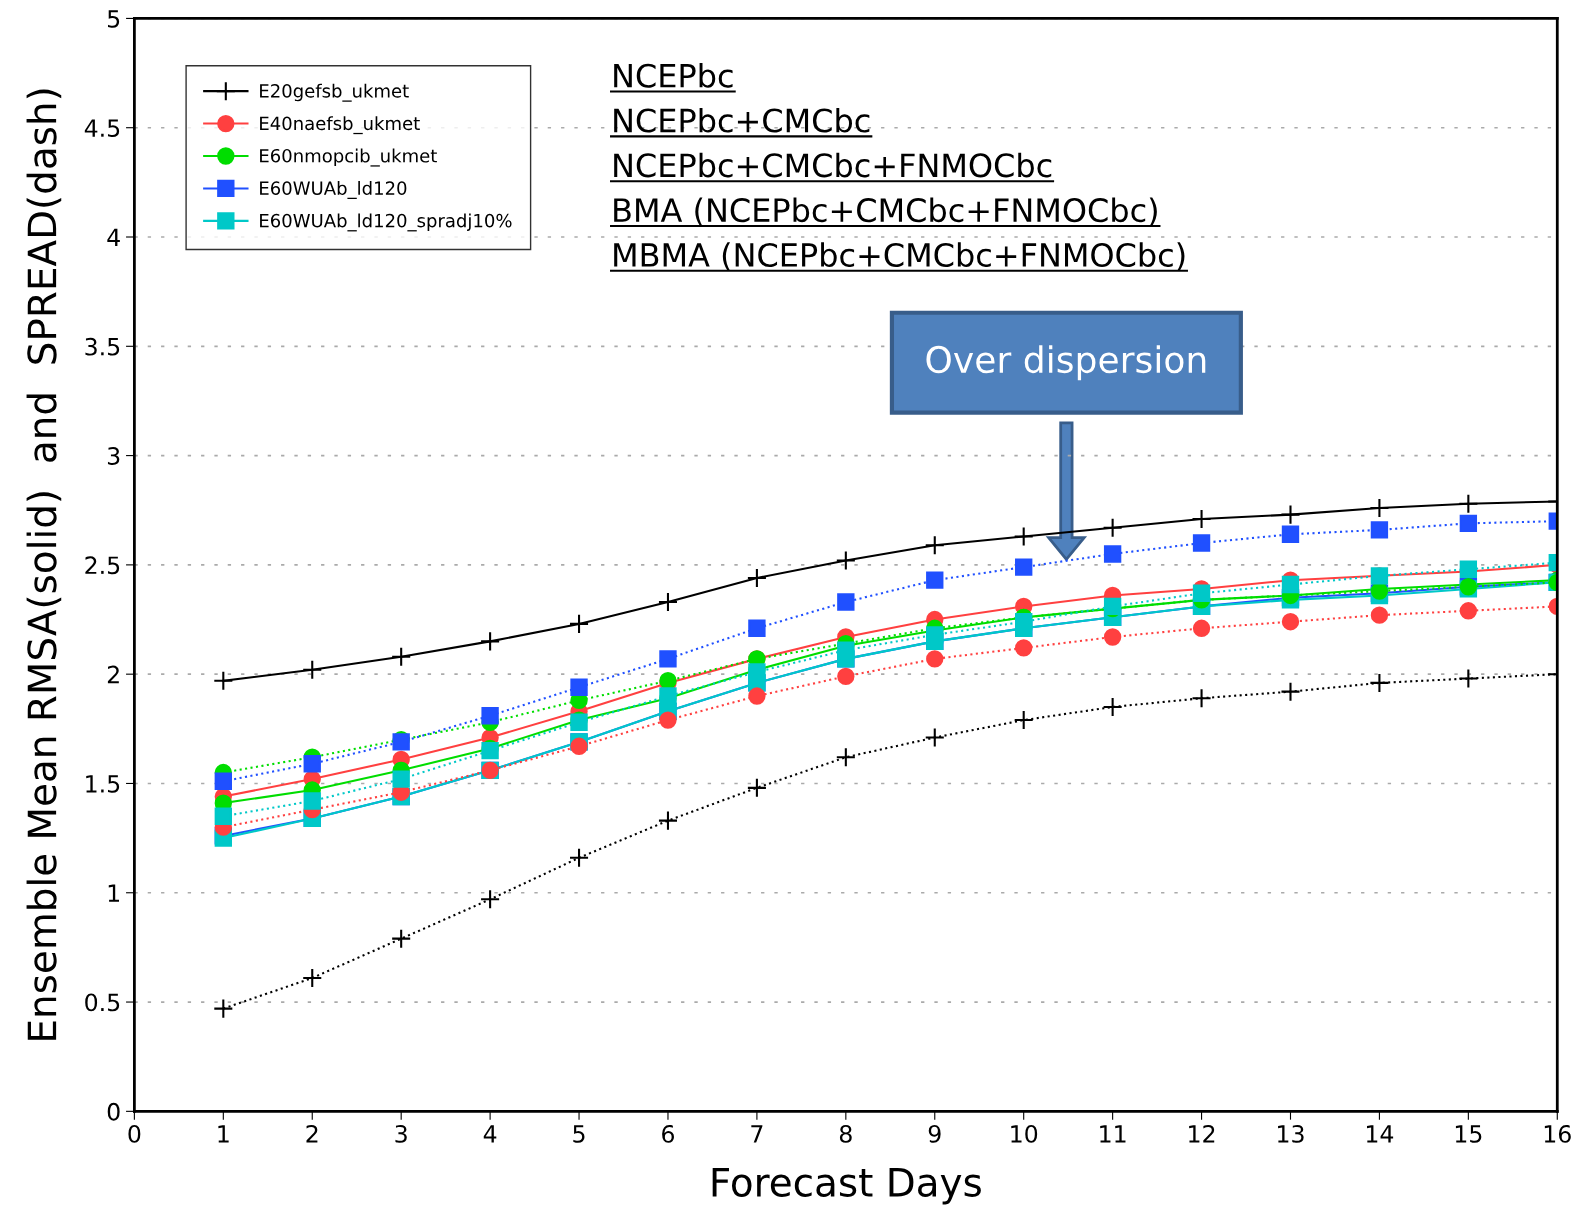  What do you see at coordinates (44, 564) in the screenshot?
I see `y-axis-title: Ensemble Mean RMSA(solid) and SPREAD(dash)` at bounding box center [44, 564].